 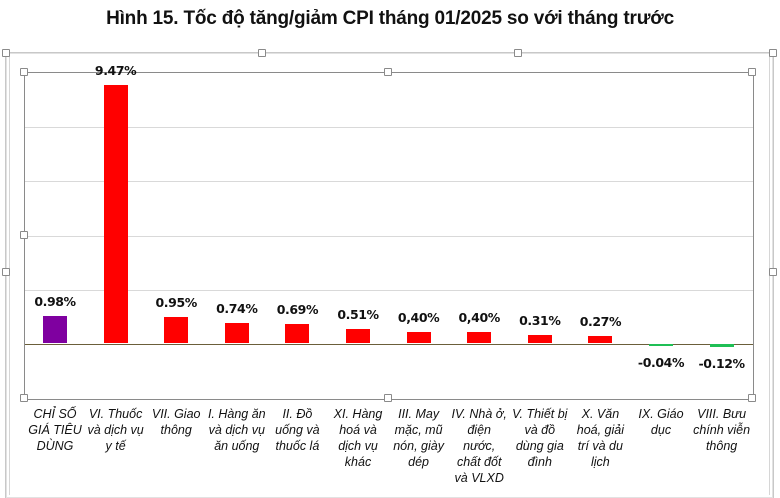 I want to click on category-label-line: dép, so click(x=419, y=462).